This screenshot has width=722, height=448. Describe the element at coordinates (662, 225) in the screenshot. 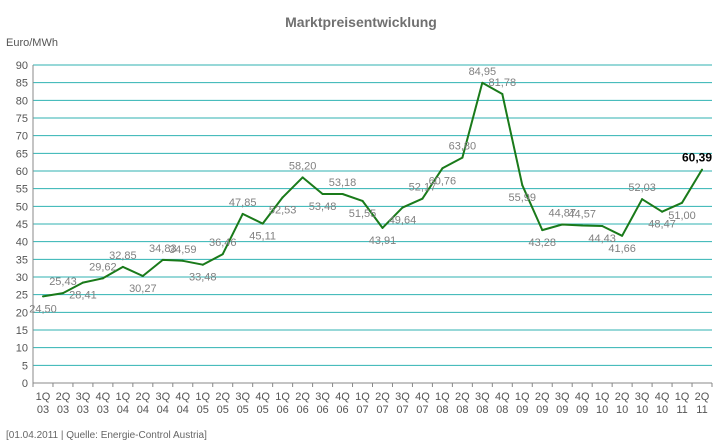

I see `data-label: 48,47` at that location.